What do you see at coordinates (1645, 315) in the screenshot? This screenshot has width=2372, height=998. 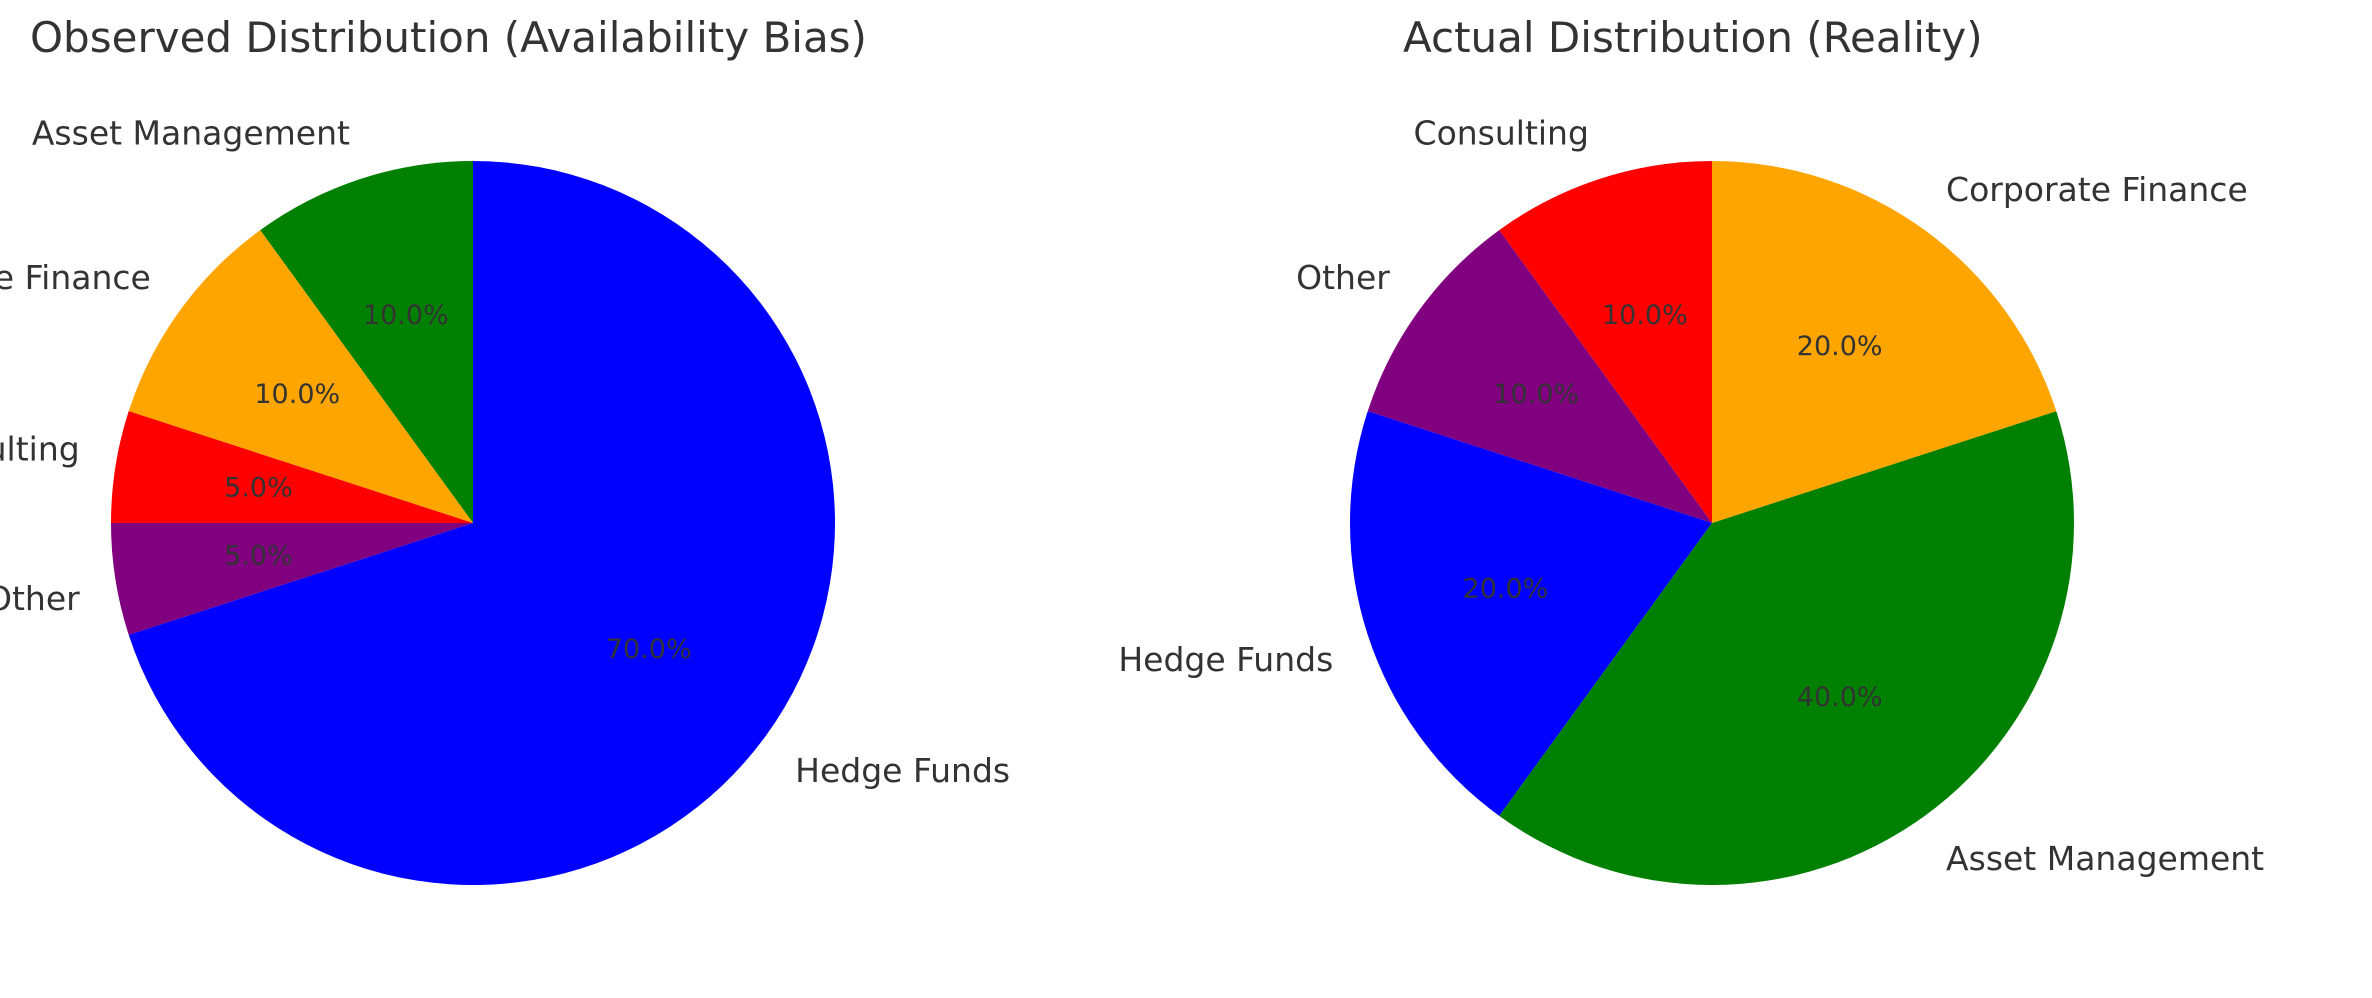 I see `percent-label-consulting: 10.0%` at bounding box center [1645, 315].